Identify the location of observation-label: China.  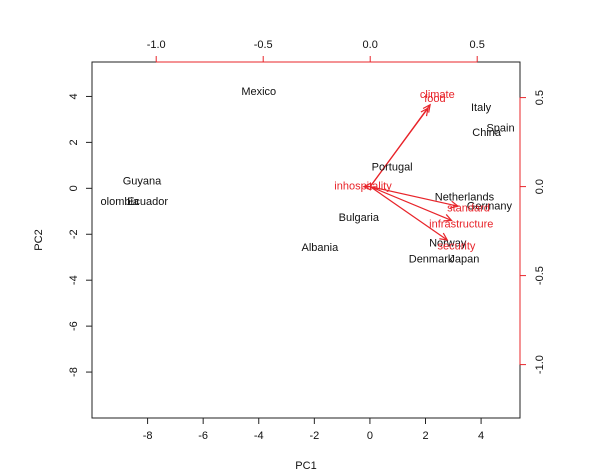
(487, 133).